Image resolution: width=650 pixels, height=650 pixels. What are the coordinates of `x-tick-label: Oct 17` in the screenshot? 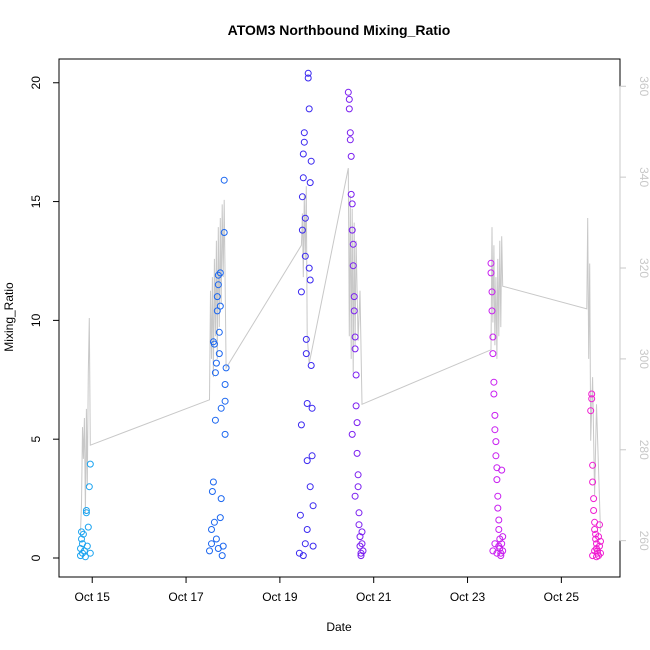 It's located at (186, 597).